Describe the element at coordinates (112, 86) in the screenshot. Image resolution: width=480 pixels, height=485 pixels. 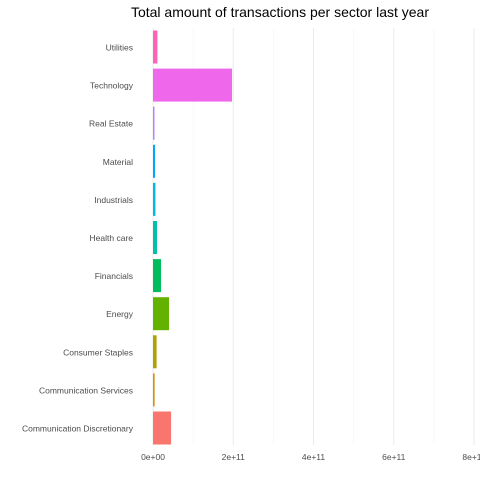
I see `category-label: Technology` at that location.